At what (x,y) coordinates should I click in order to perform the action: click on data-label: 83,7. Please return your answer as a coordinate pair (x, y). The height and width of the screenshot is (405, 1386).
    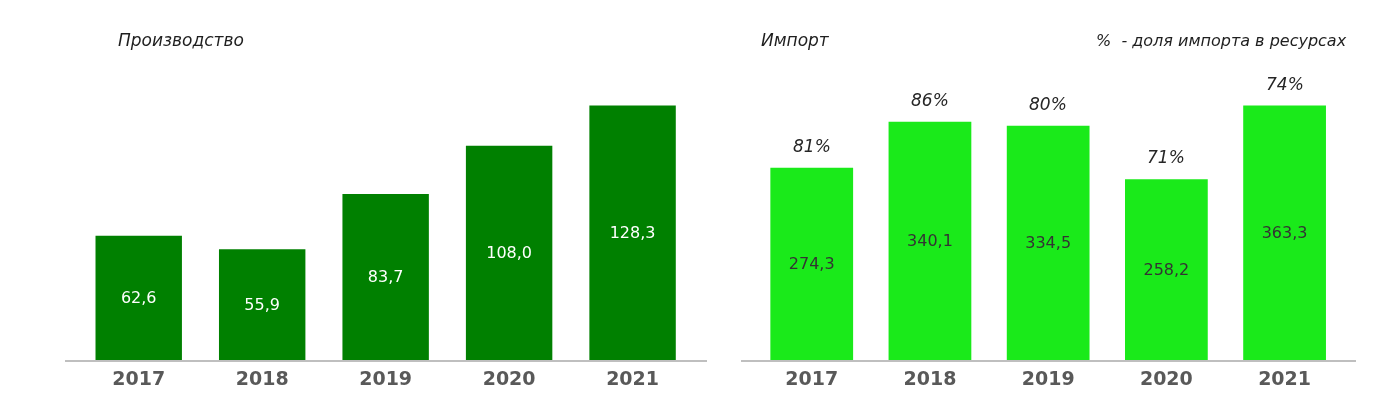
    Looking at the image, I should click on (385, 277).